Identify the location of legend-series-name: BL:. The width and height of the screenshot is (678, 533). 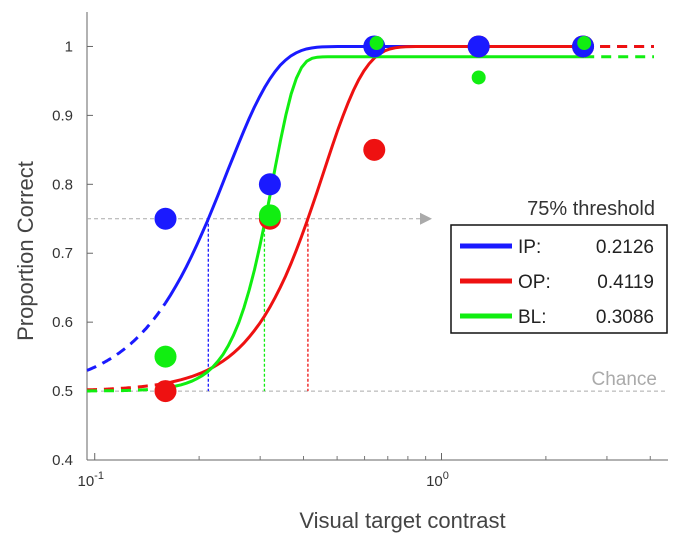
(532, 317).